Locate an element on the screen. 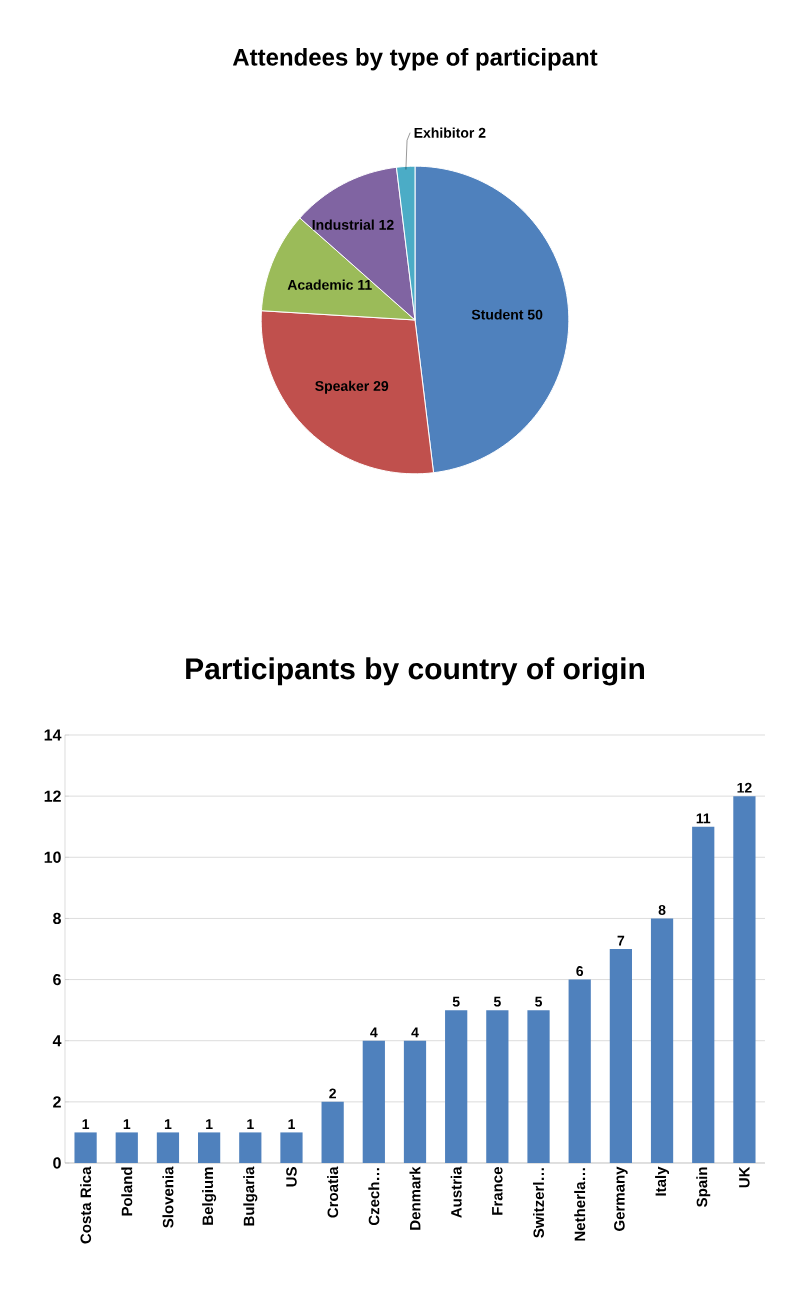 The width and height of the screenshot is (792, 1294). chart-title: Attendees by type of participant is located at coordinates (415, 59).